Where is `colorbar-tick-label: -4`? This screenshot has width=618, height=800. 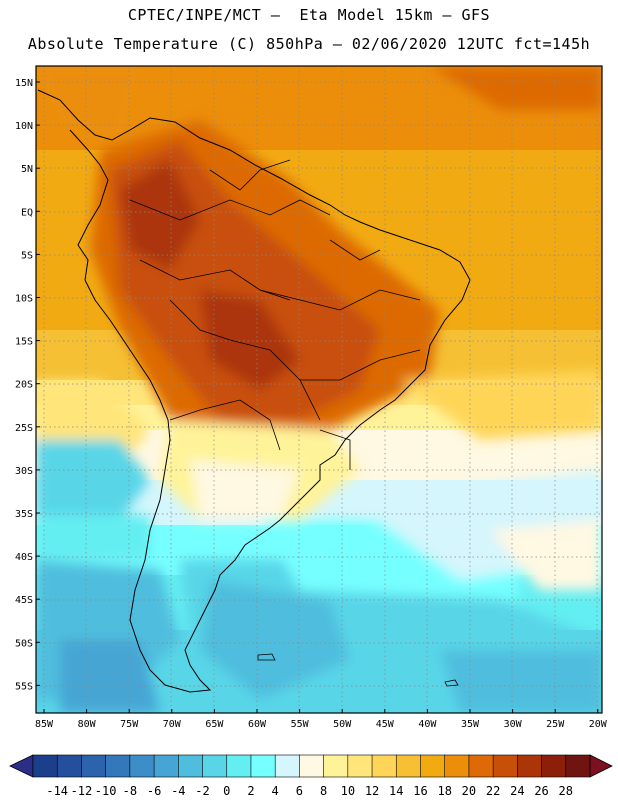
colorbar-tick-label: -4 is located at coordinates (178, 791).